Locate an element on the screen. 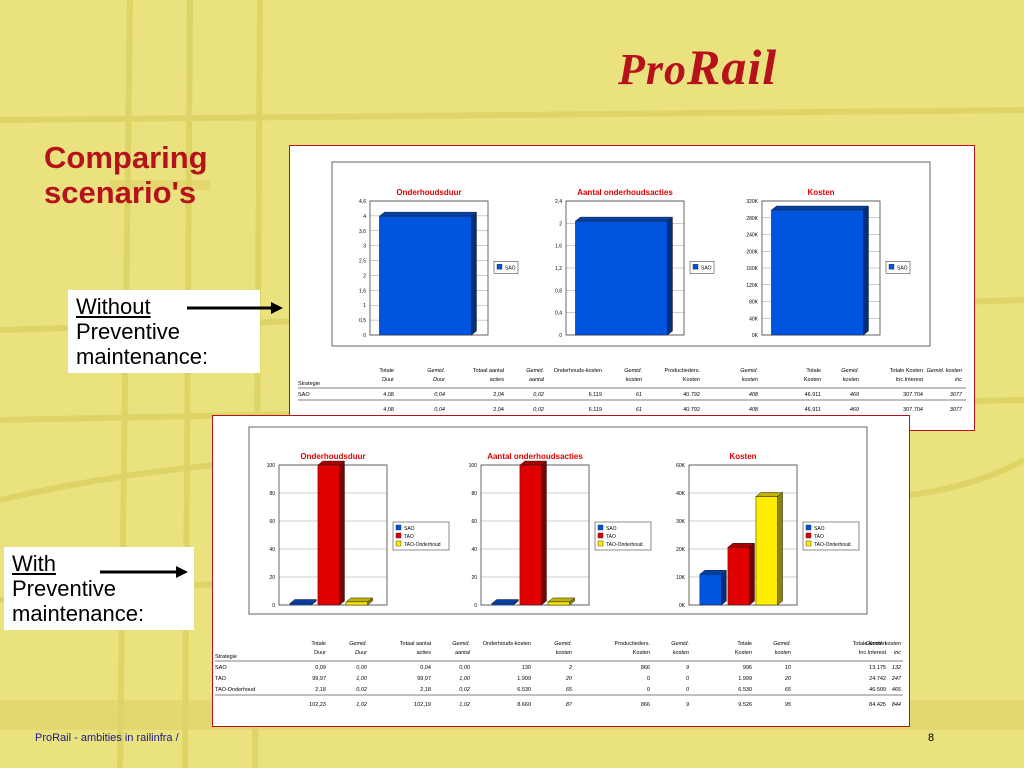  table-header: Gemid. kosten is located at coordinates (883, 644).